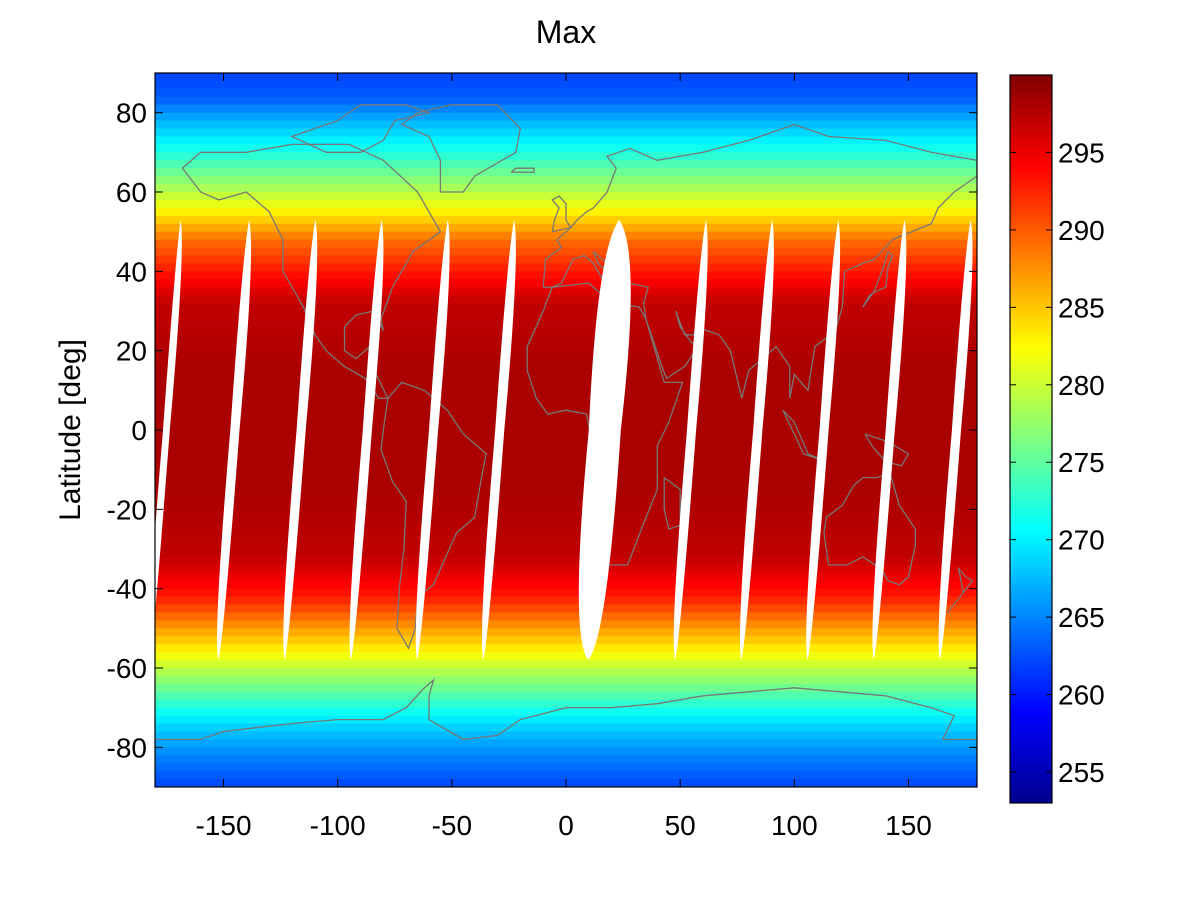 This screenshot has height=900, width=1200. I want to click on colorbar-tick-label: 285, so click(1081, 307).